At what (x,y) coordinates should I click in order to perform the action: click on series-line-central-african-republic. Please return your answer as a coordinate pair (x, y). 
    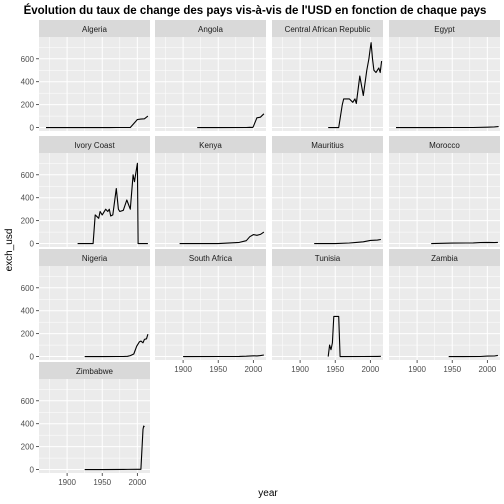
    Looking at the image, I should click on (355, 85).